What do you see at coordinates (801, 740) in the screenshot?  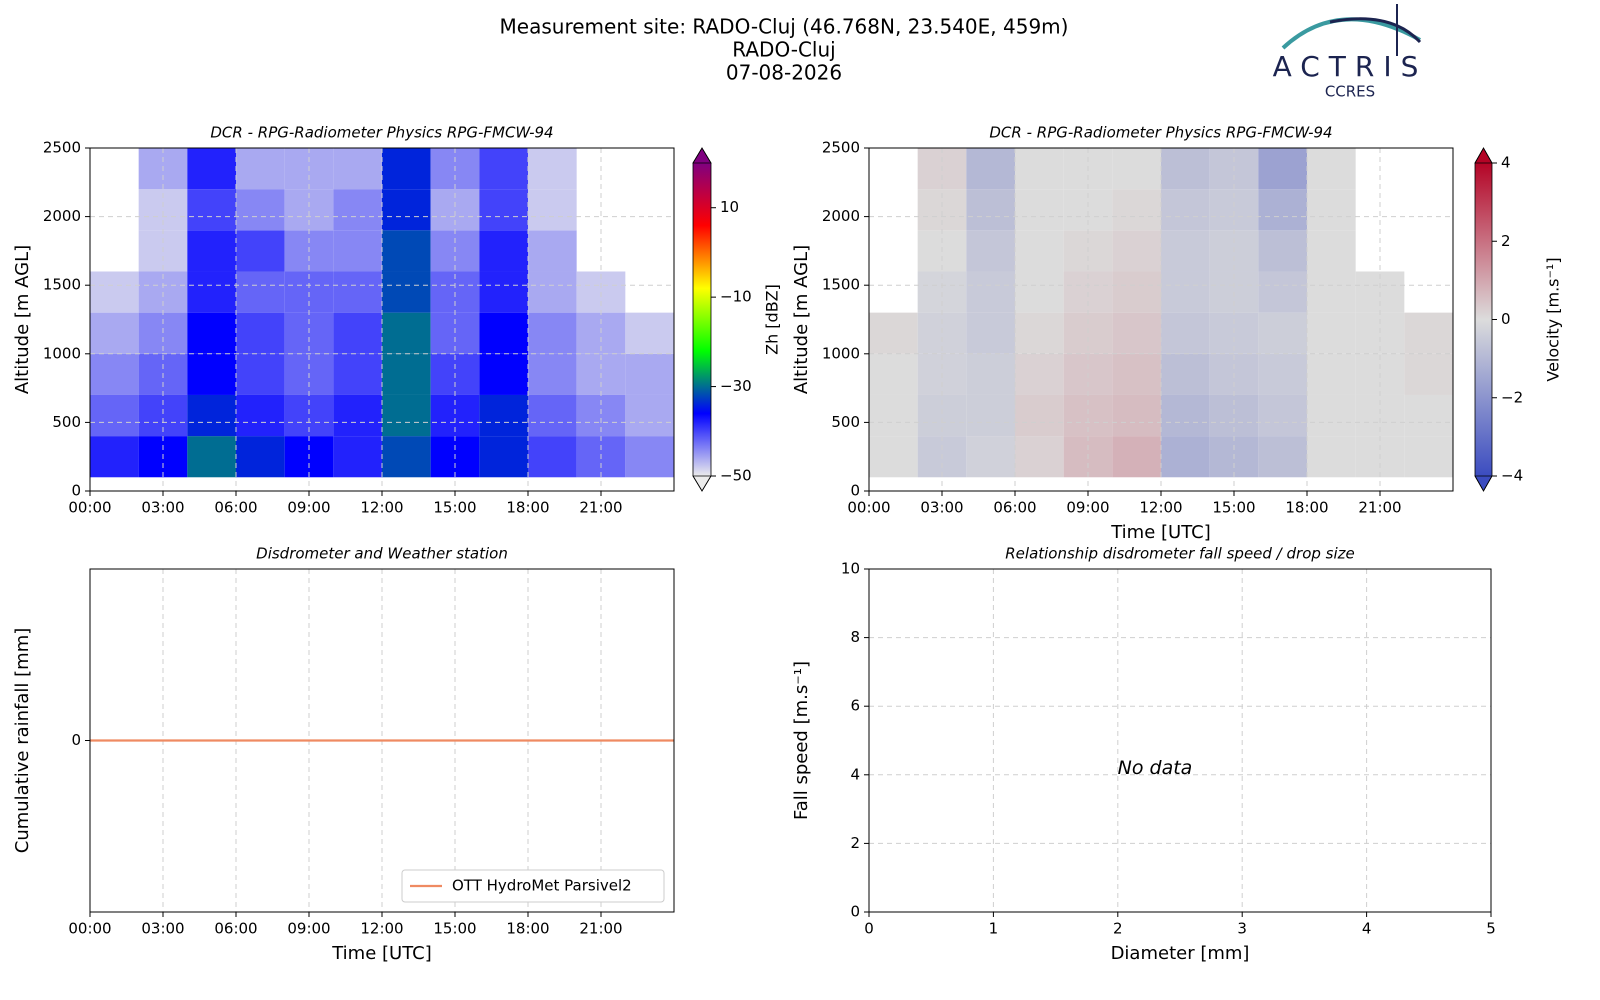 I see `y-axis-label: Fall speed [m.s⁻¹]` at bounding box center [801, 740].